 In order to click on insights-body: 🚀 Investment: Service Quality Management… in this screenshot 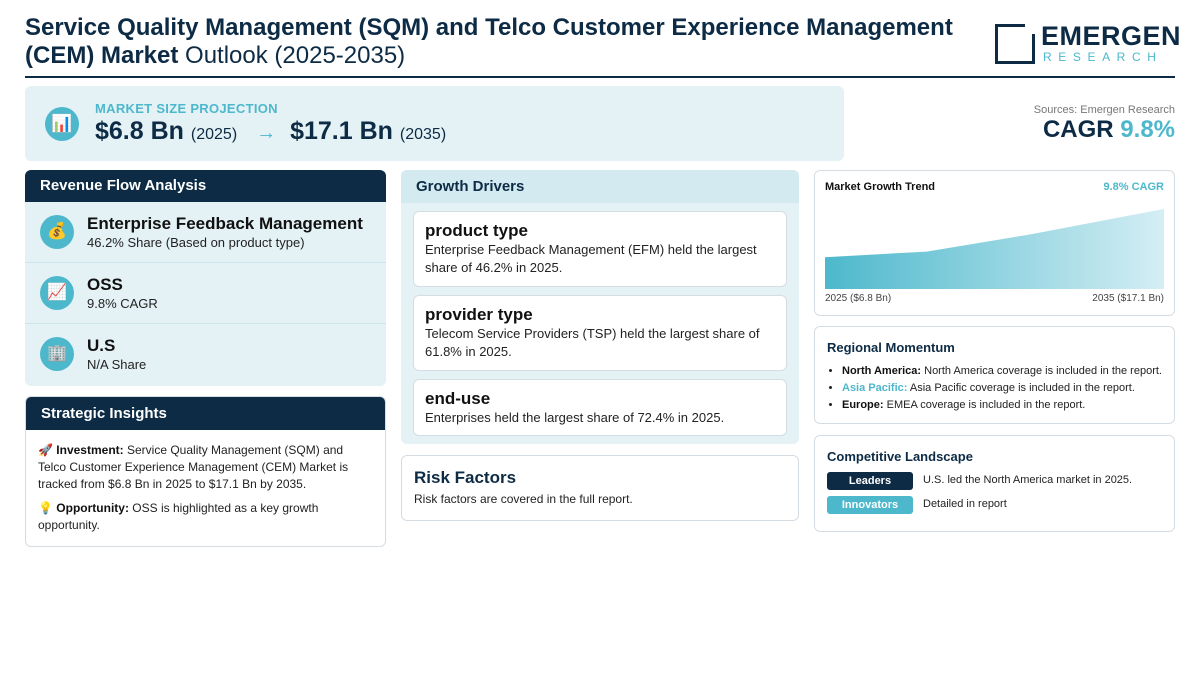, I will do `click(205, 482)`.